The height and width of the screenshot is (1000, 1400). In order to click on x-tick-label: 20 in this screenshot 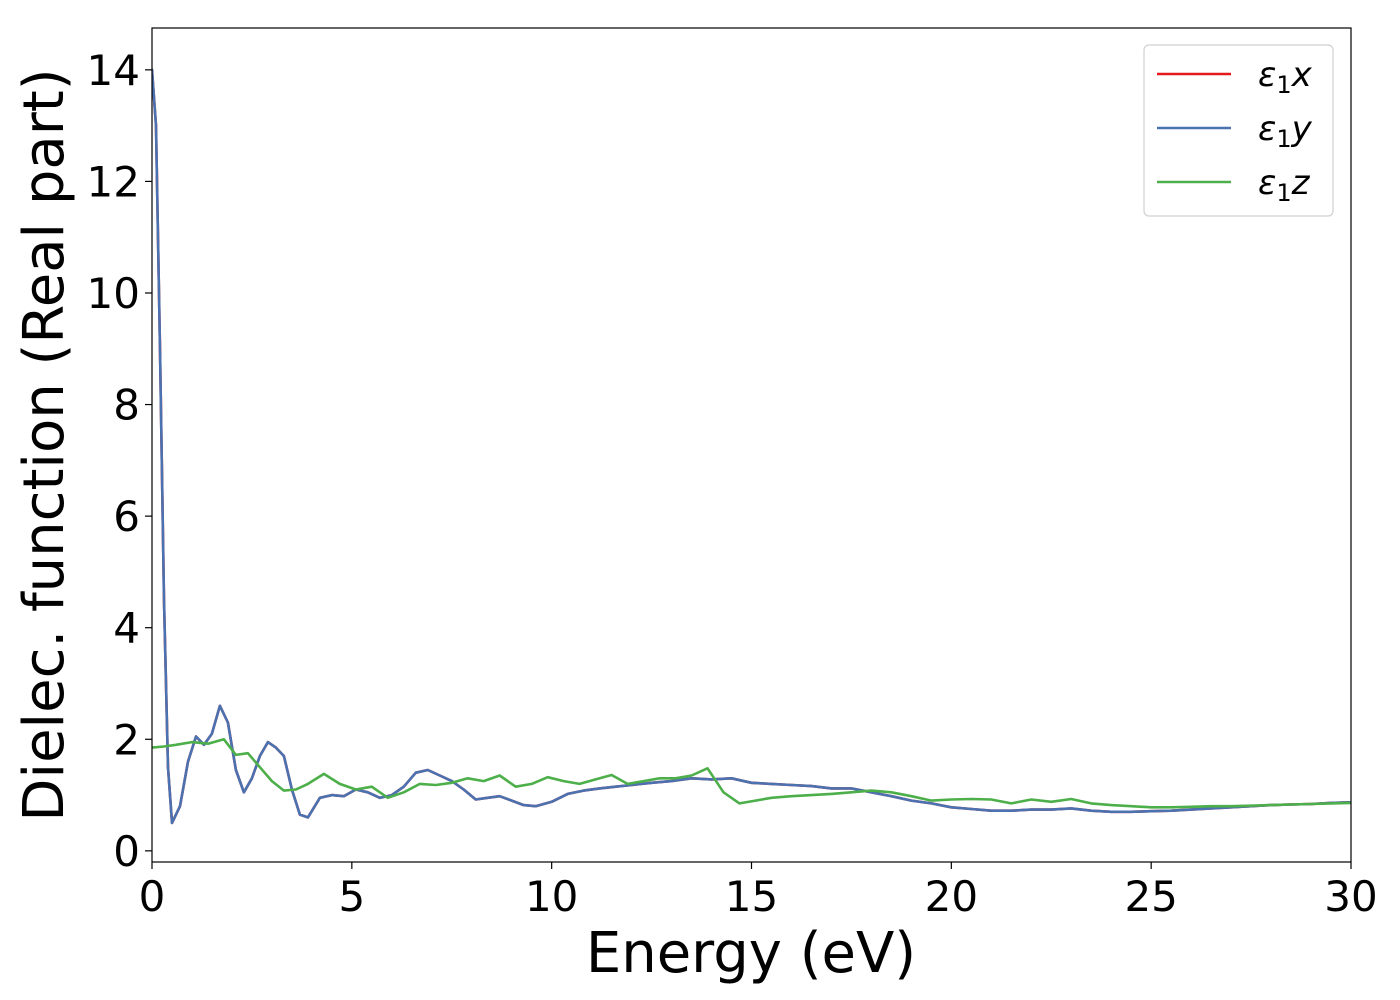, I will do `click(951, 896)`.